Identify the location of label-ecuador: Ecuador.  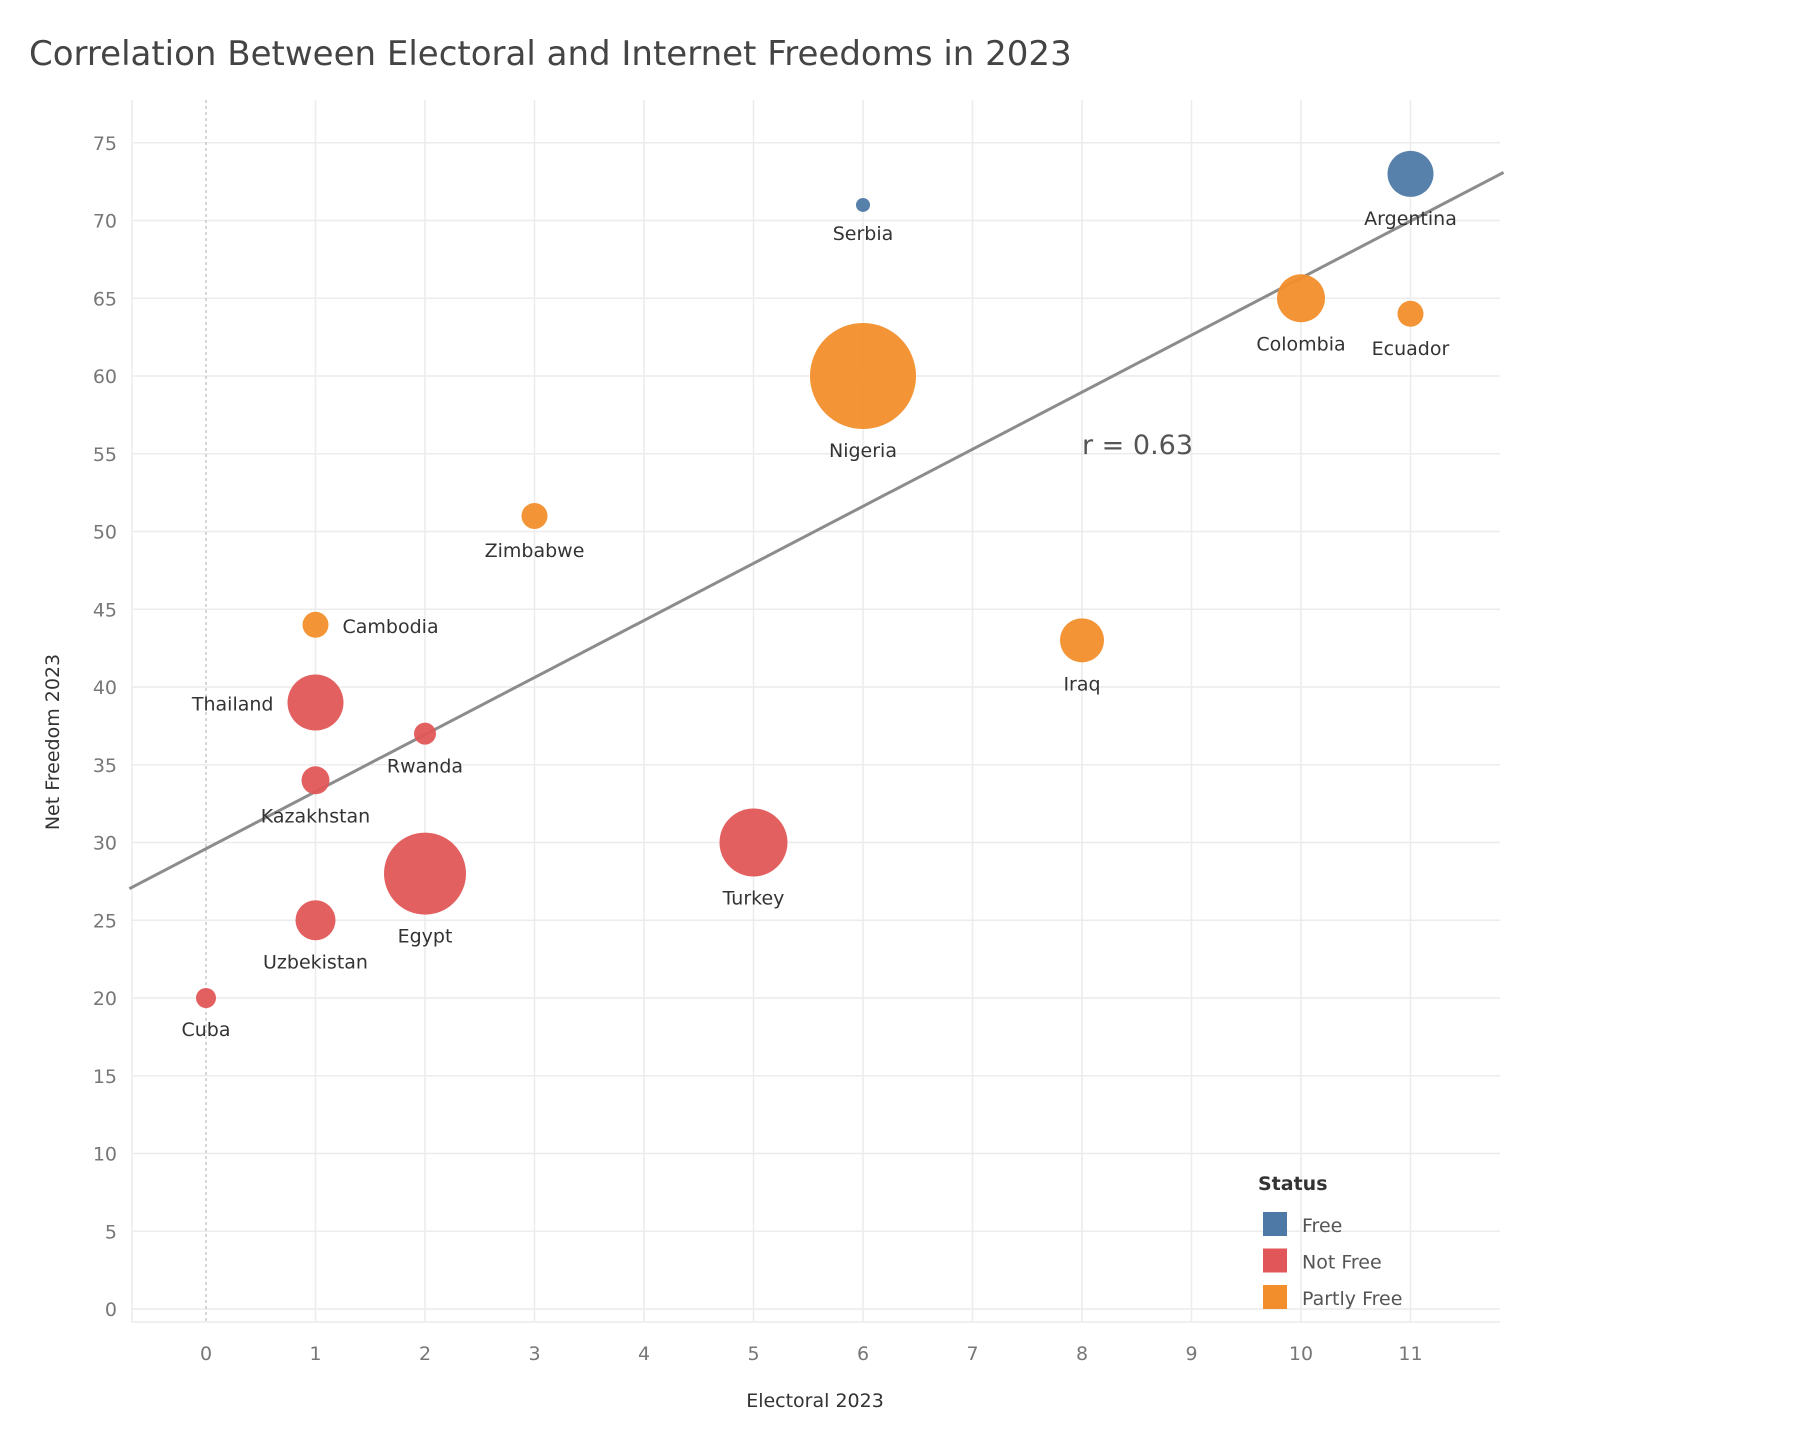
(1411, 349).